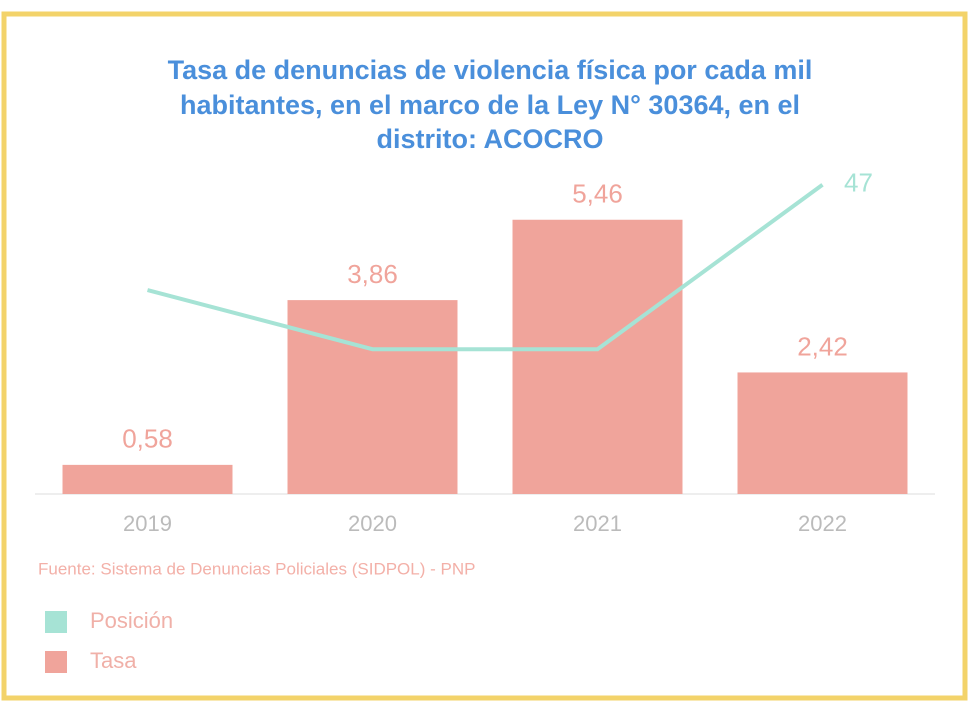 Image resolution: width=971 pixels, height=705 pixels. I want to click on x-tick-label: 2019, so click(147, 523).